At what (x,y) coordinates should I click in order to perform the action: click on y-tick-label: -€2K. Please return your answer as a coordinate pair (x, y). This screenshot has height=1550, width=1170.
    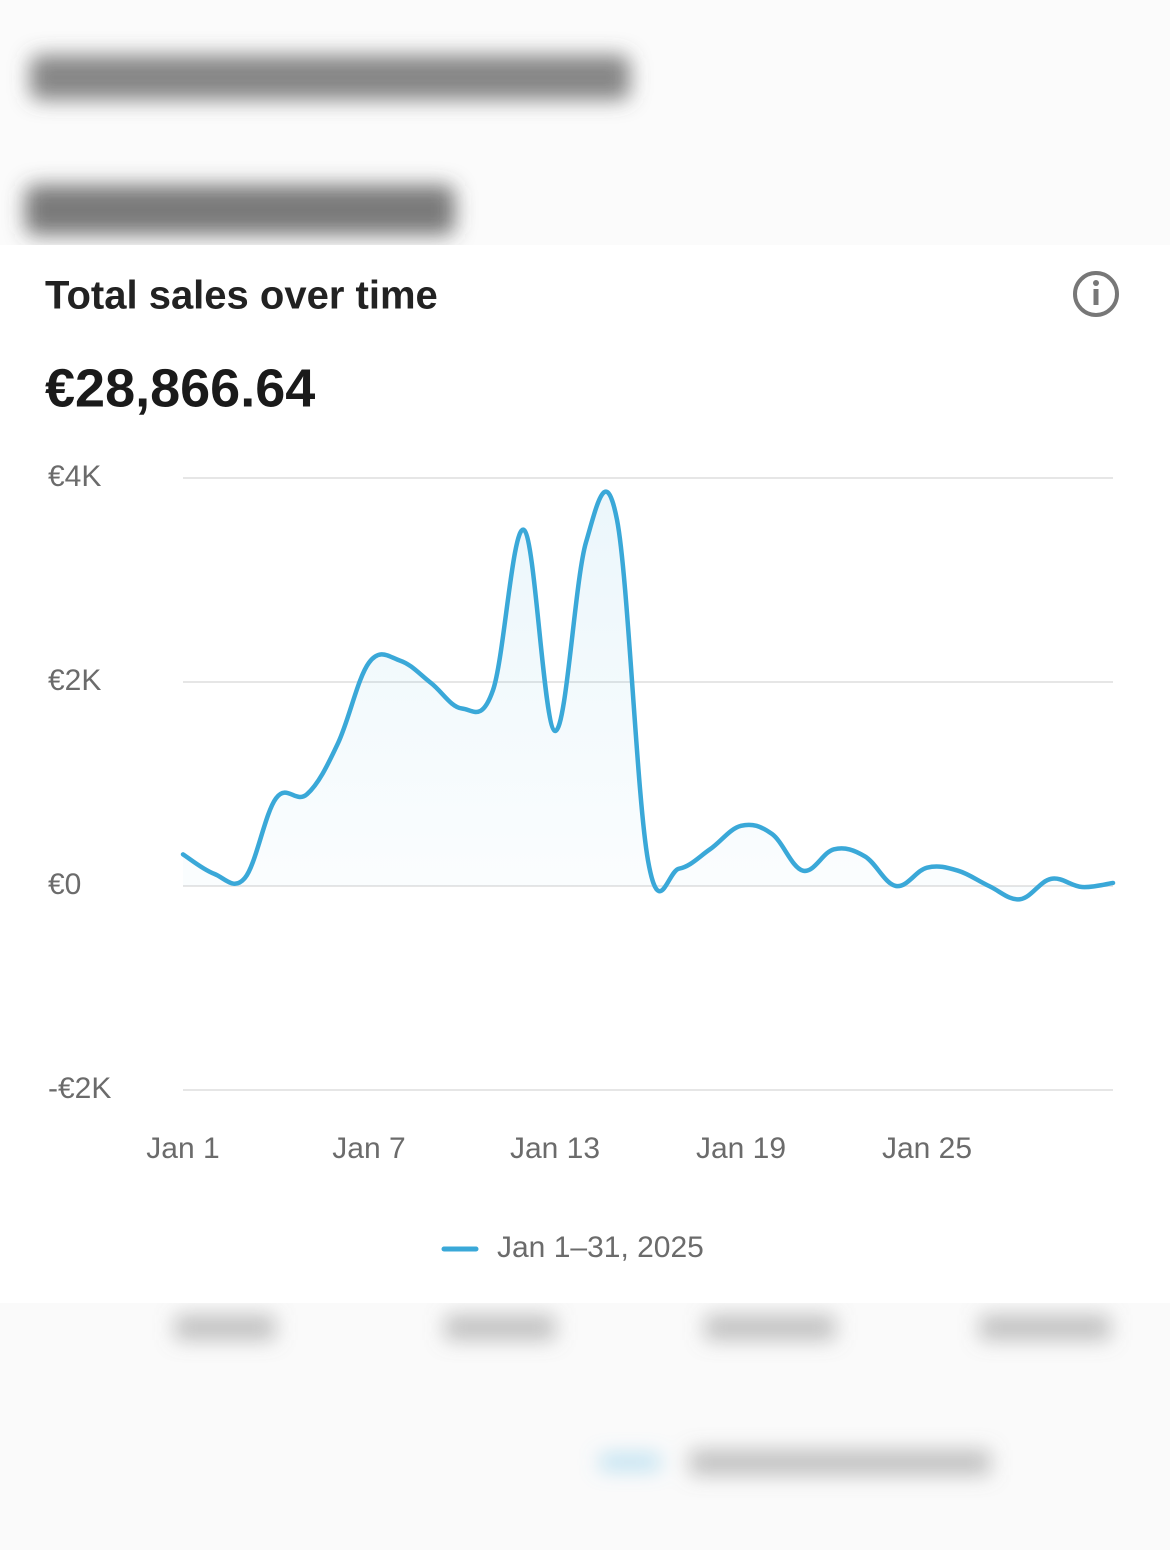
    Looking at the image, I should click on (79, 1088).